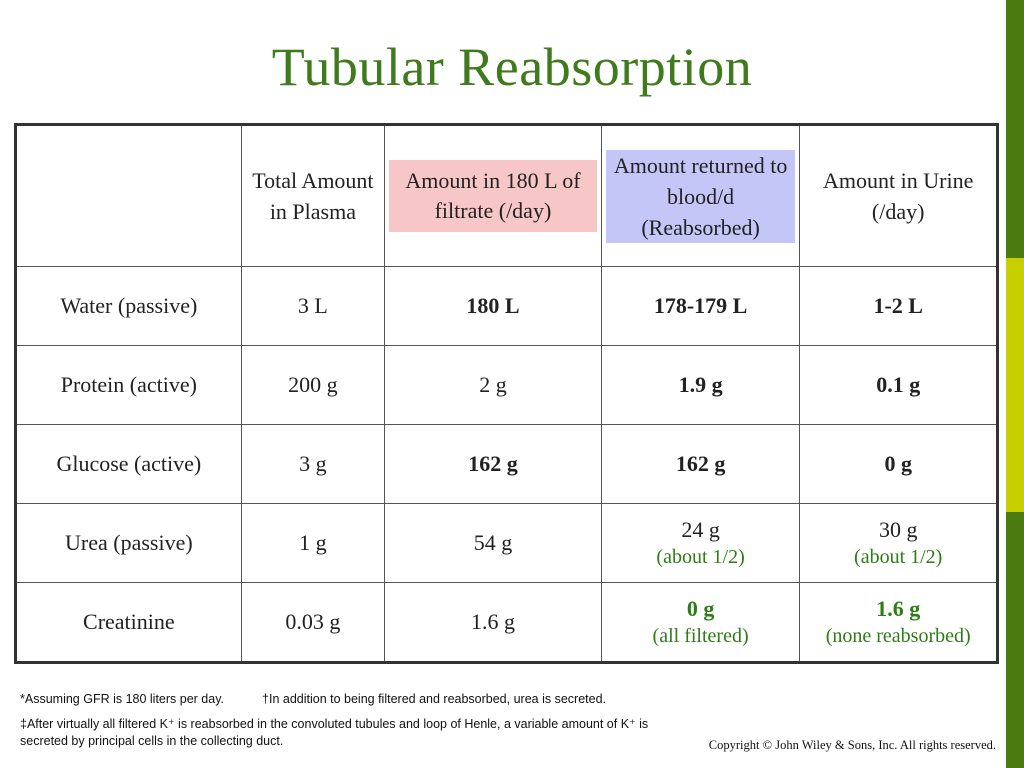 The height and width of the screenshot is (768, 1024). Describe the element at coordinates (898, 306) in the screenshot. I see `cell-urine: 1-2 L` at that location.